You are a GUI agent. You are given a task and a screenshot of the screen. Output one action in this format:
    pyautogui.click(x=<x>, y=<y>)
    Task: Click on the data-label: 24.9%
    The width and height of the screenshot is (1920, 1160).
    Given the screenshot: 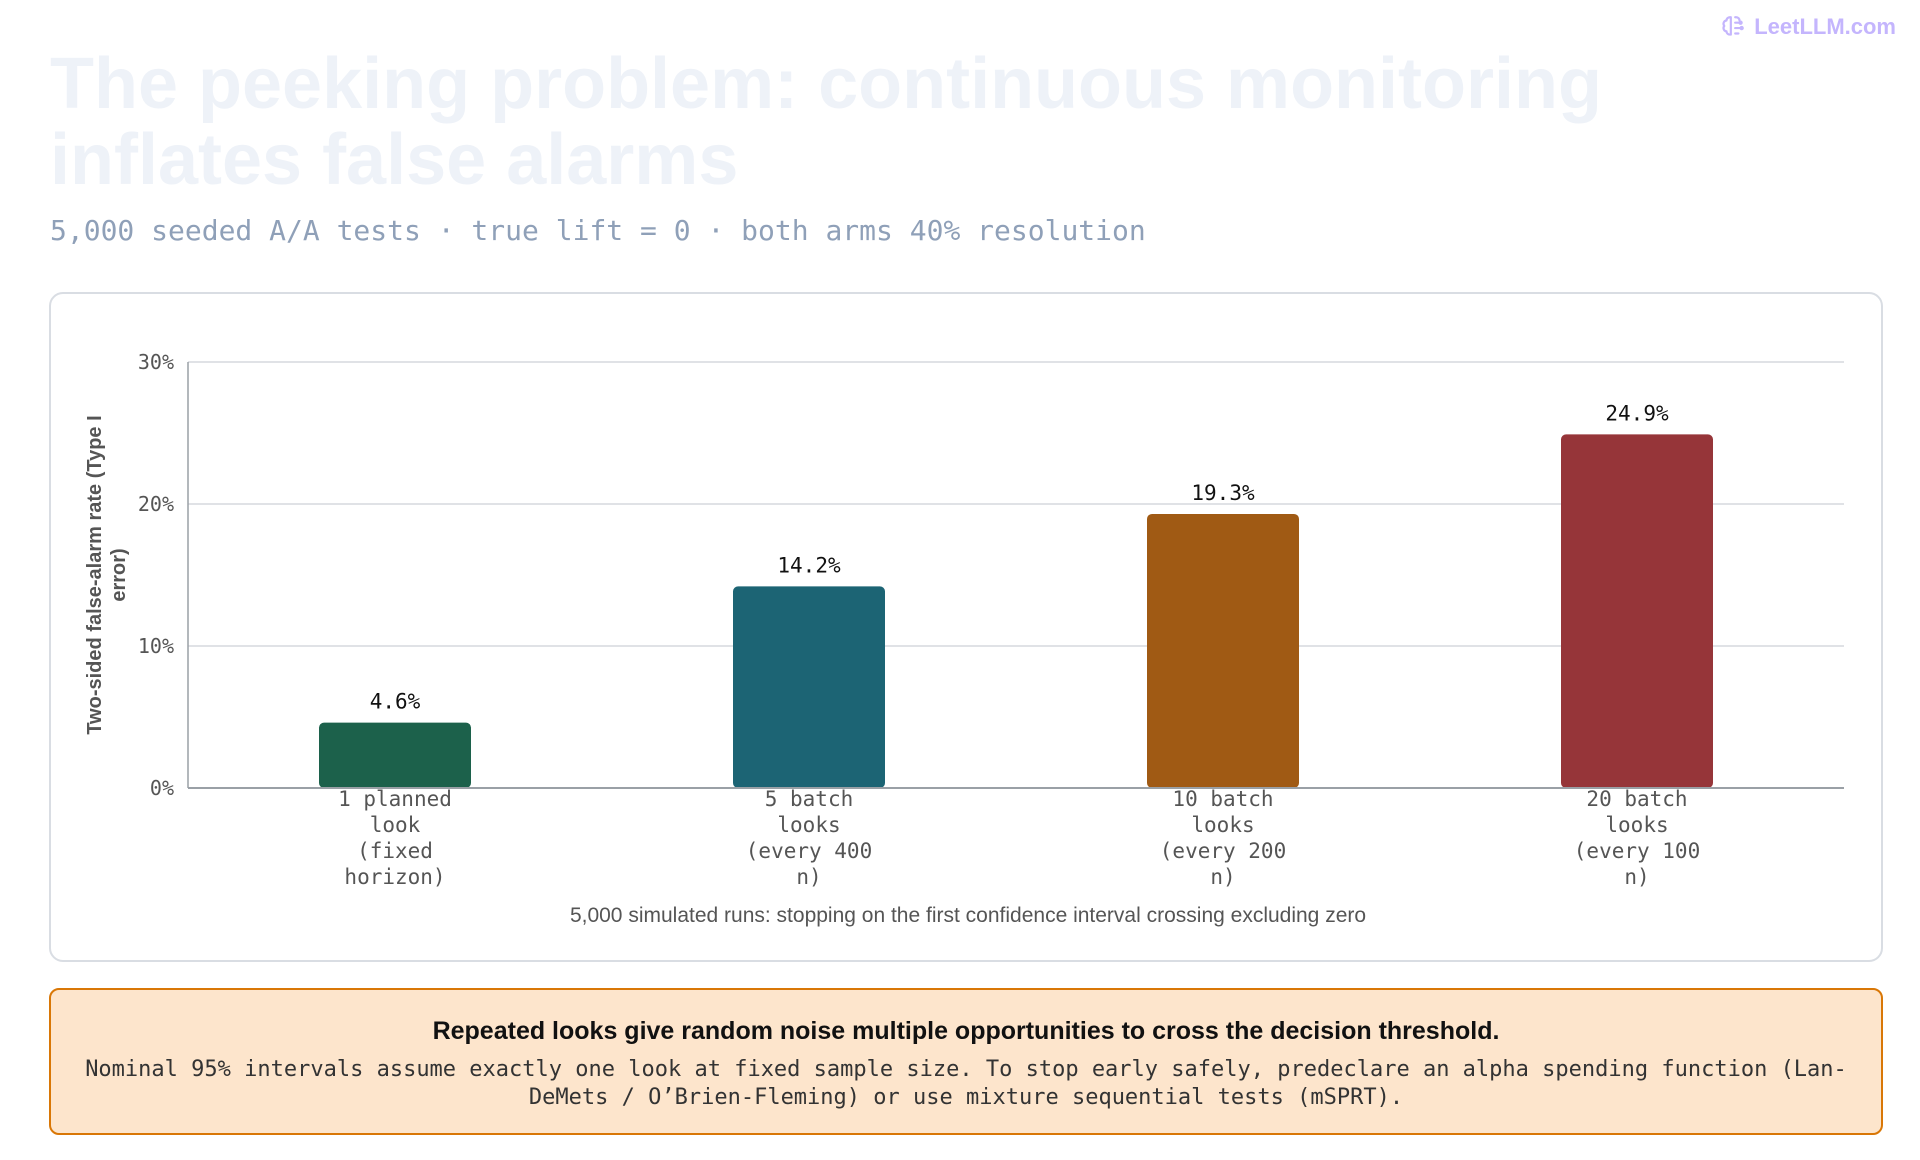 What is the action you would take?
    pyautogui.click(x=1637, y=413)
    